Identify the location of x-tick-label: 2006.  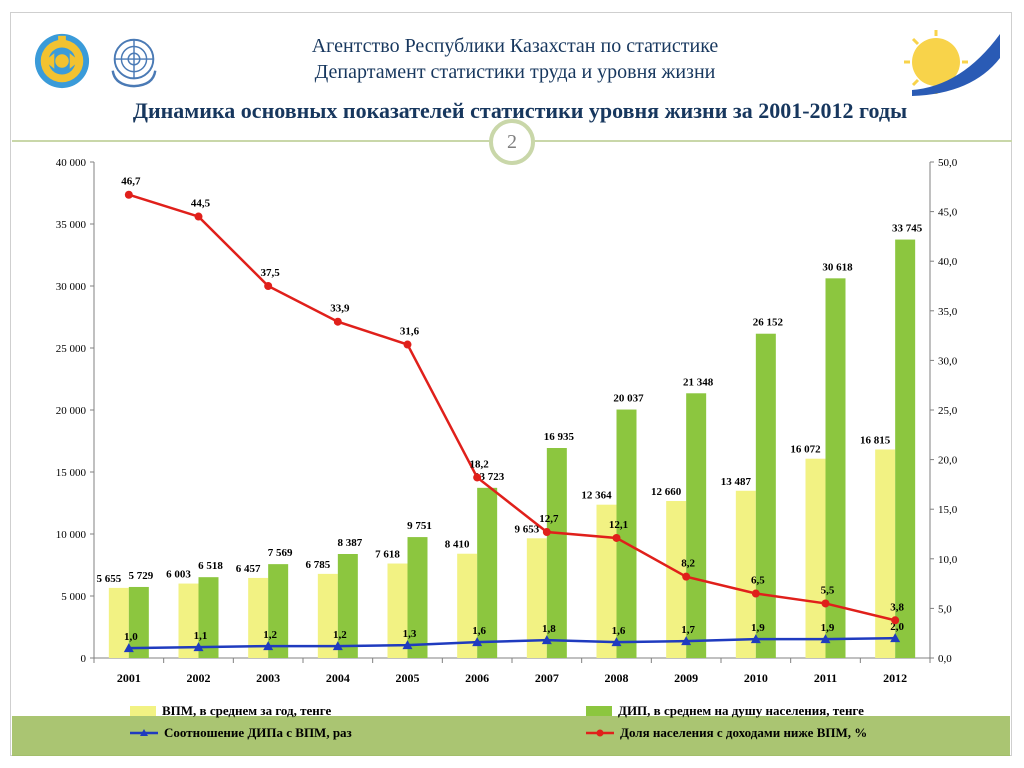
(477, 678).